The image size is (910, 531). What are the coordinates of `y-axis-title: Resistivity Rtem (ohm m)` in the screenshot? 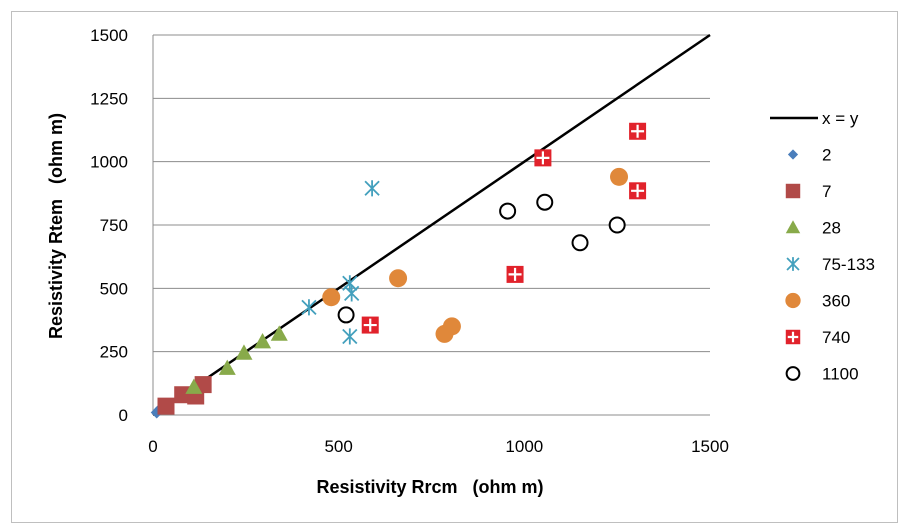 It's located at (56, 226).